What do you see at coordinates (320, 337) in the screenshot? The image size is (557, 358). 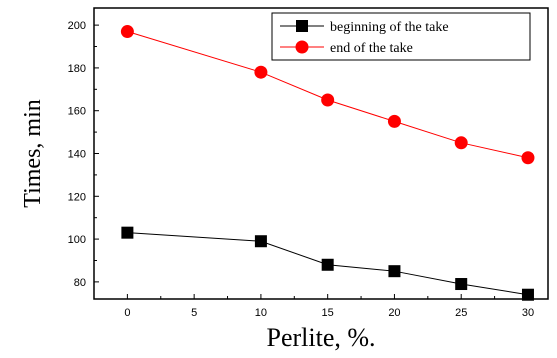 I see `x-axis-title: Perlite, %.` at bounding box center [320, 337].